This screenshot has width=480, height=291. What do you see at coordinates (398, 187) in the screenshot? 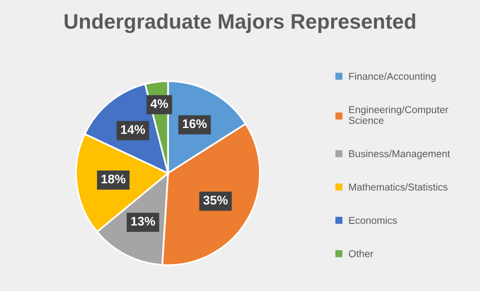
I see `legend-label: Mathematics/Statistics` at bounding box center [398, 187].